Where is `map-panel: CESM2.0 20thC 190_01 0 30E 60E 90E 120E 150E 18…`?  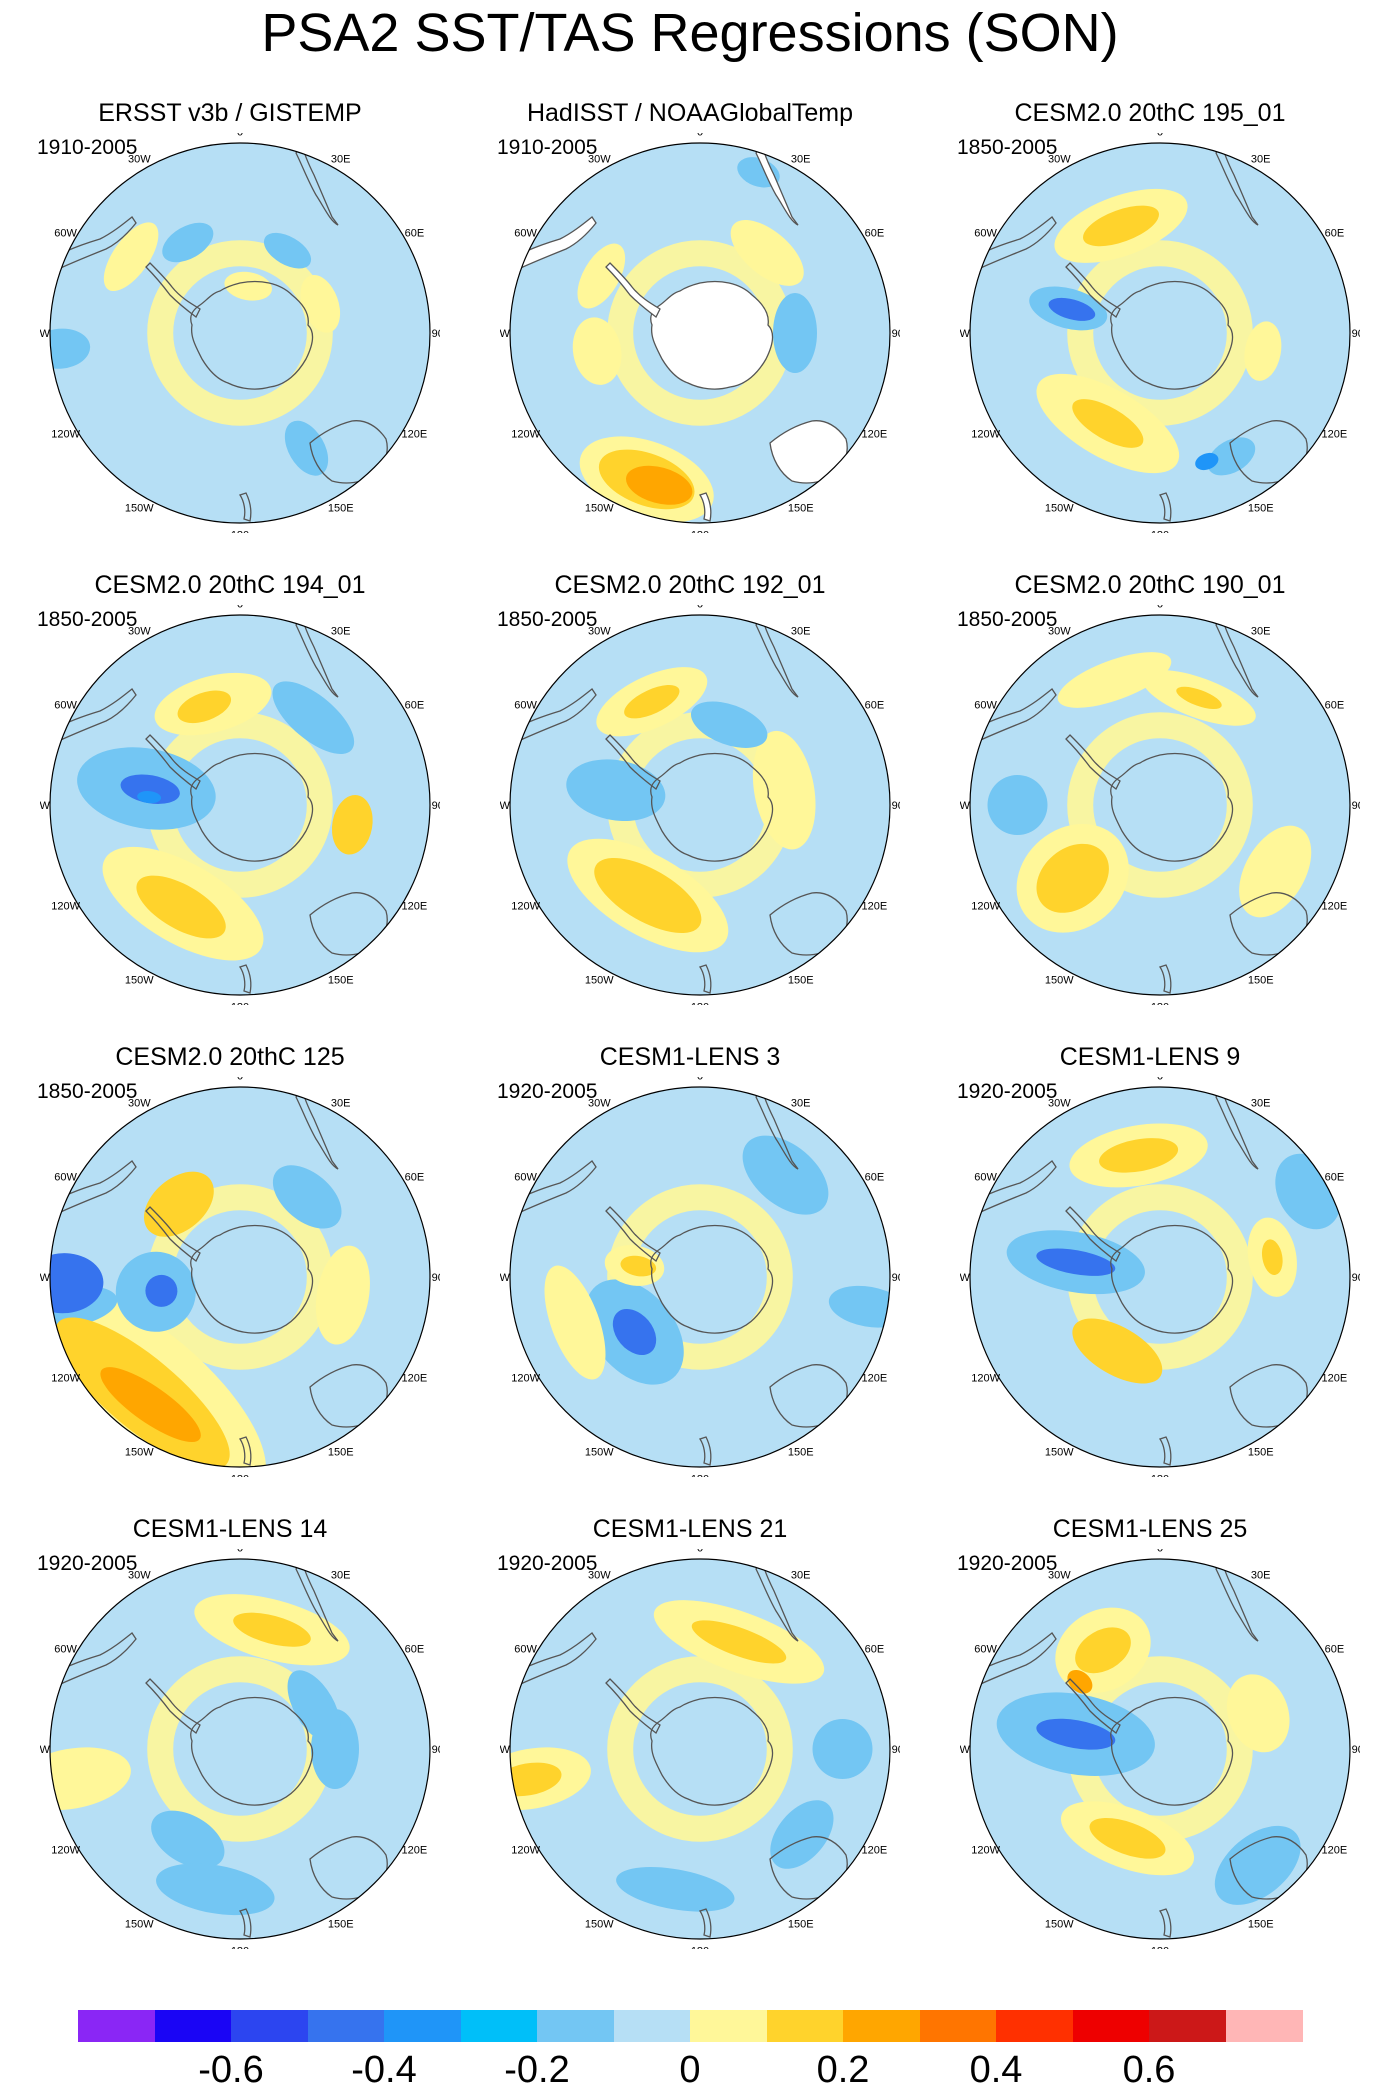
map-panel: CESM2.0 20thC 190_01 0 30E 60E 90E 120E 150E 18… is located at coordinates (1150, 809).